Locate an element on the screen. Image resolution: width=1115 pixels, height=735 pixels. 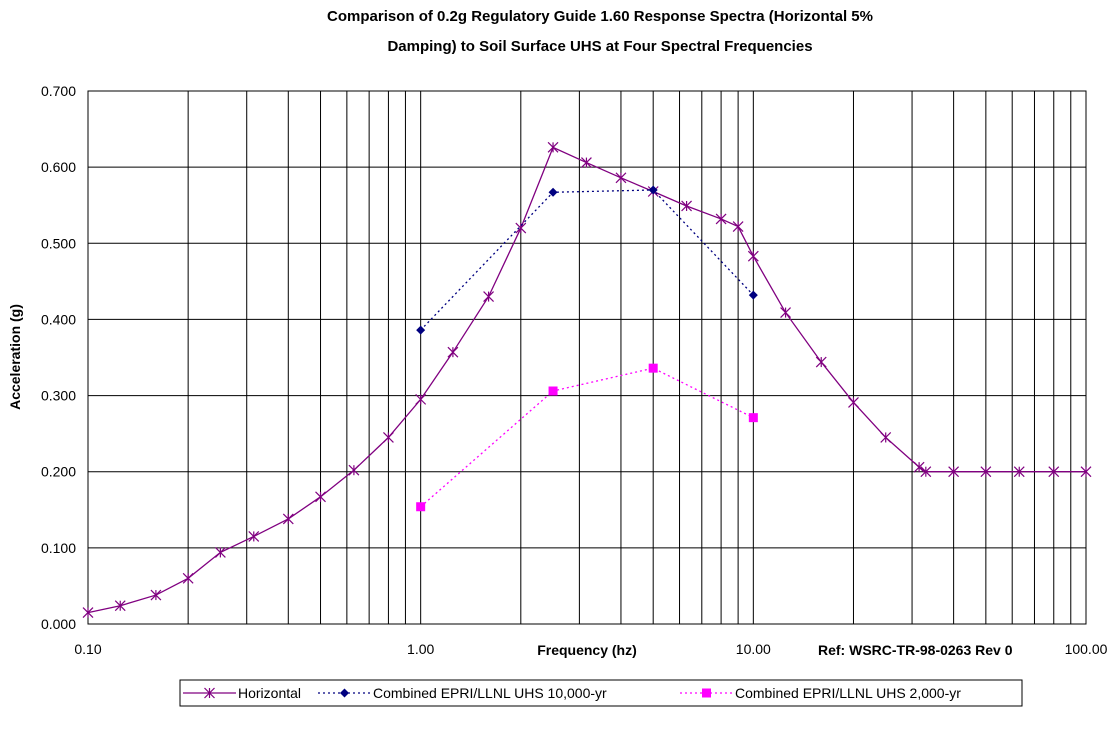
y-tick-label: 0.700 is located at coordinates (58, 91).